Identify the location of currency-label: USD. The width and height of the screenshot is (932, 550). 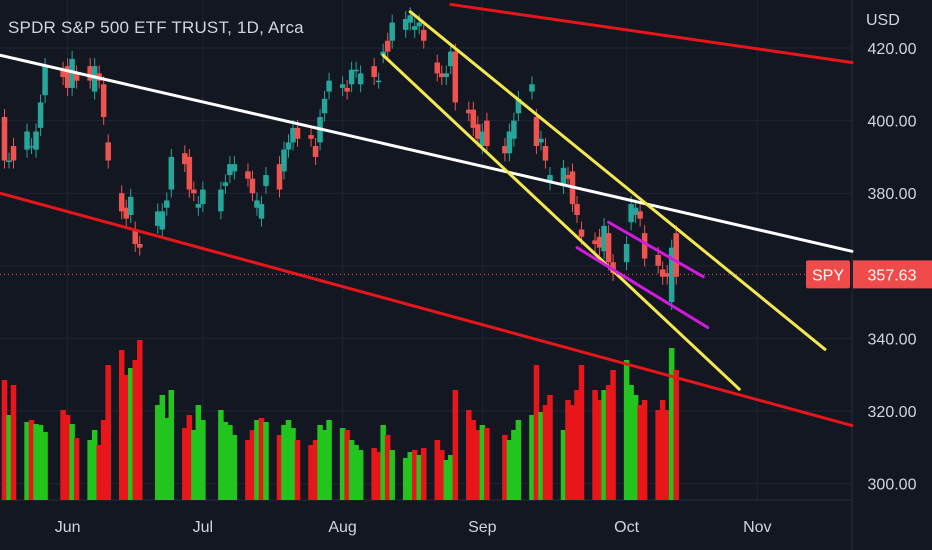
(883, 20).